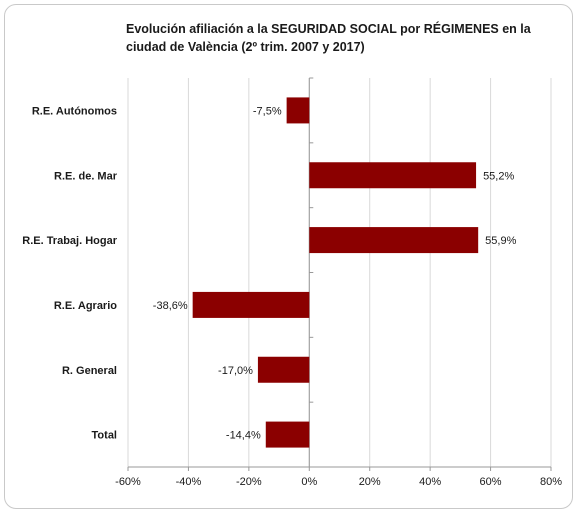  I want to click on x-tick-label-7: 80%, so click(551, 482).